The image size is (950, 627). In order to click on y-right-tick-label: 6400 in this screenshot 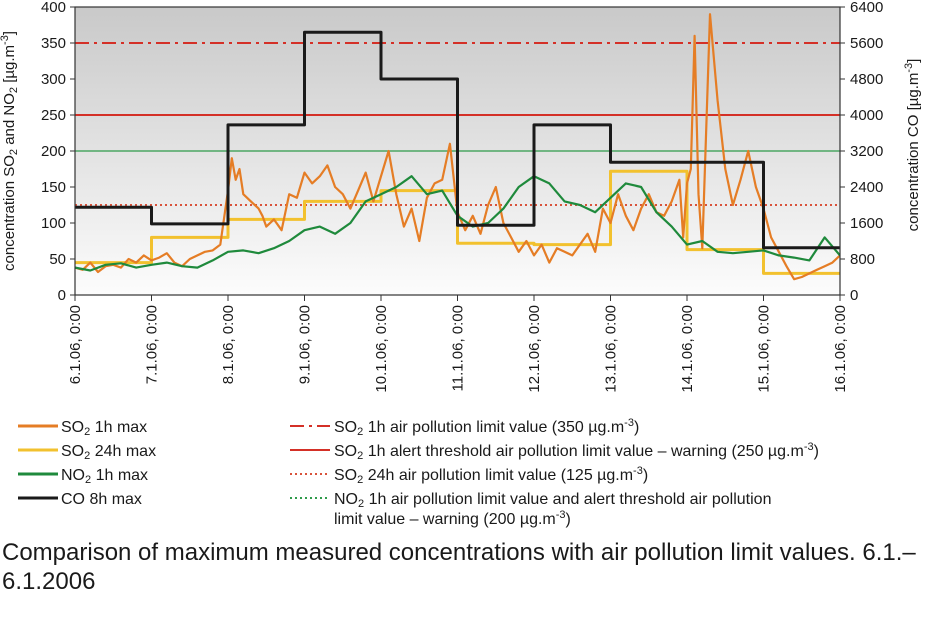, I will do `click(866, 8)`.